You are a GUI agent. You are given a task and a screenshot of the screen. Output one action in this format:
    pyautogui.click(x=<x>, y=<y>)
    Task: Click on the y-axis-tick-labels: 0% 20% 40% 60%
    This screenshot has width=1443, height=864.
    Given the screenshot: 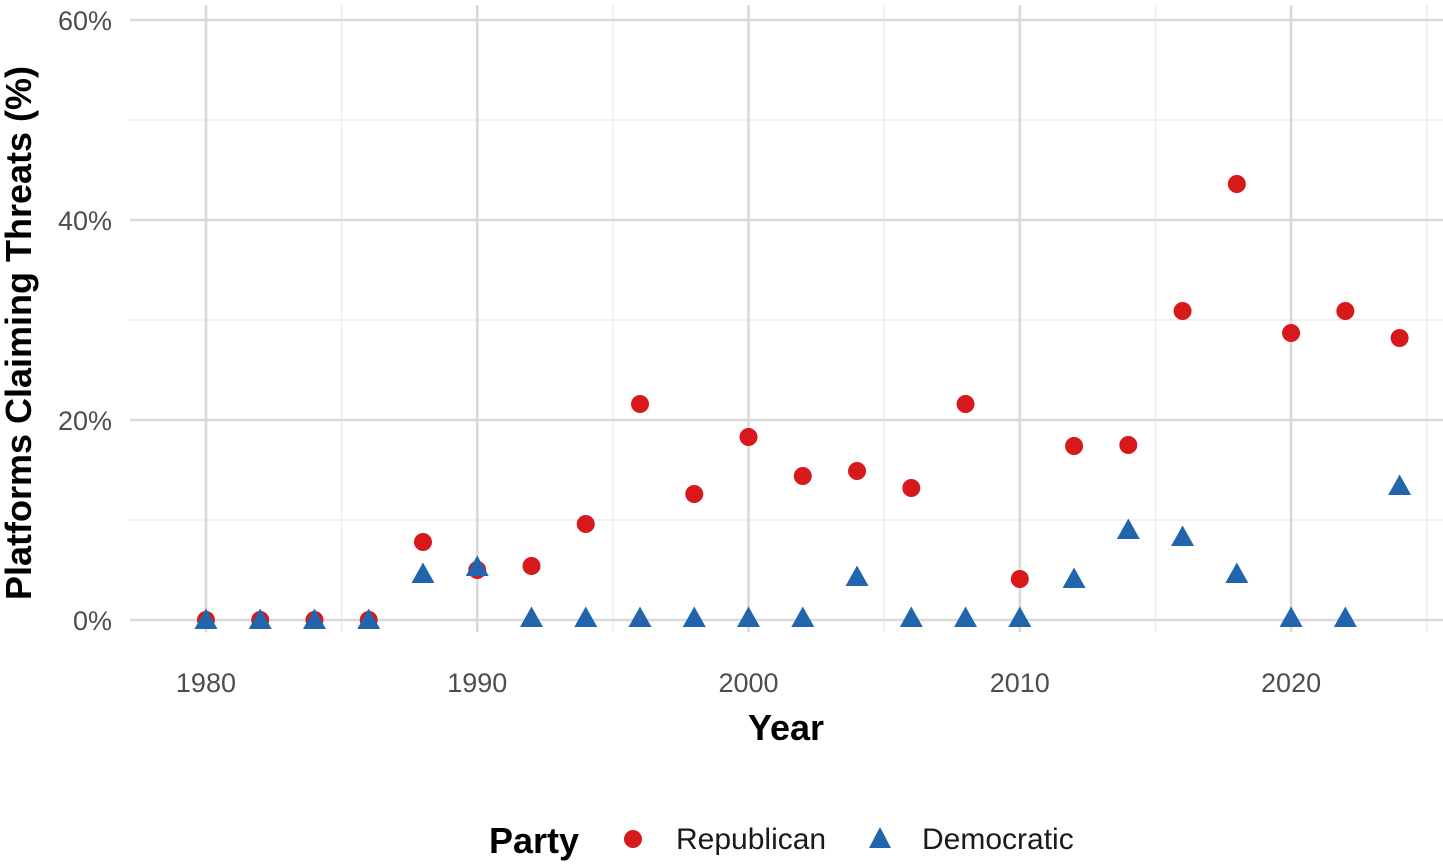 What is the action you would take?
    pyautogui.click(x=85, y=321)
    